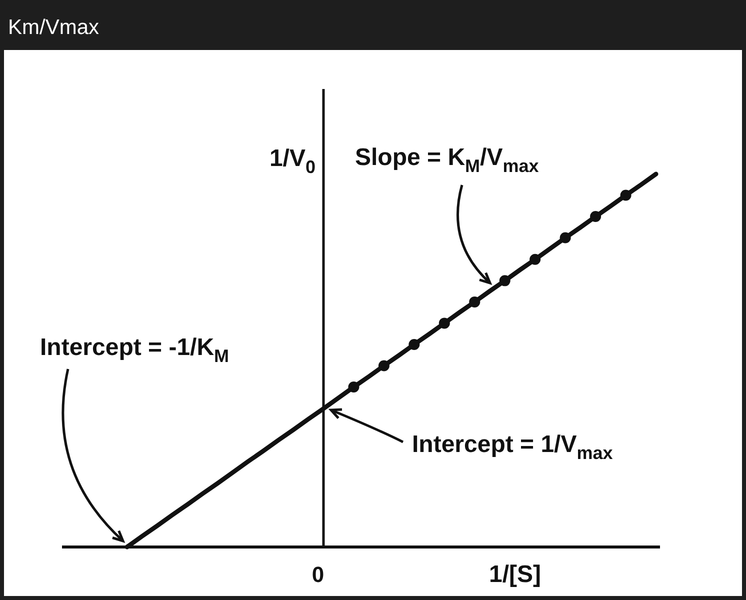  Describe the element at coordinates (515, 574) in the screenshot. I see `x-axis-title: 1/[S]` at that location.